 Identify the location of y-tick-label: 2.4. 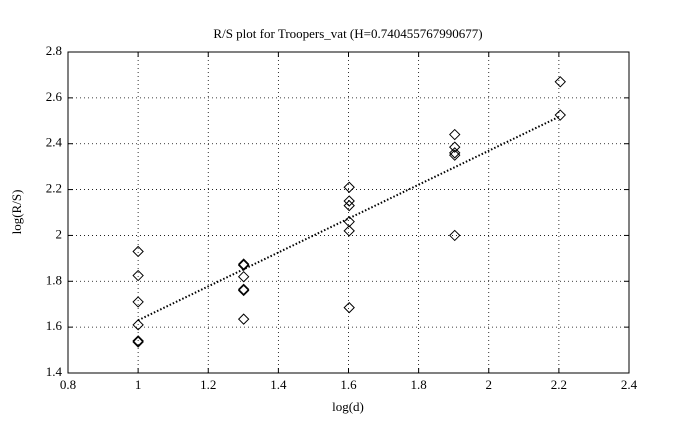
(54, 142).